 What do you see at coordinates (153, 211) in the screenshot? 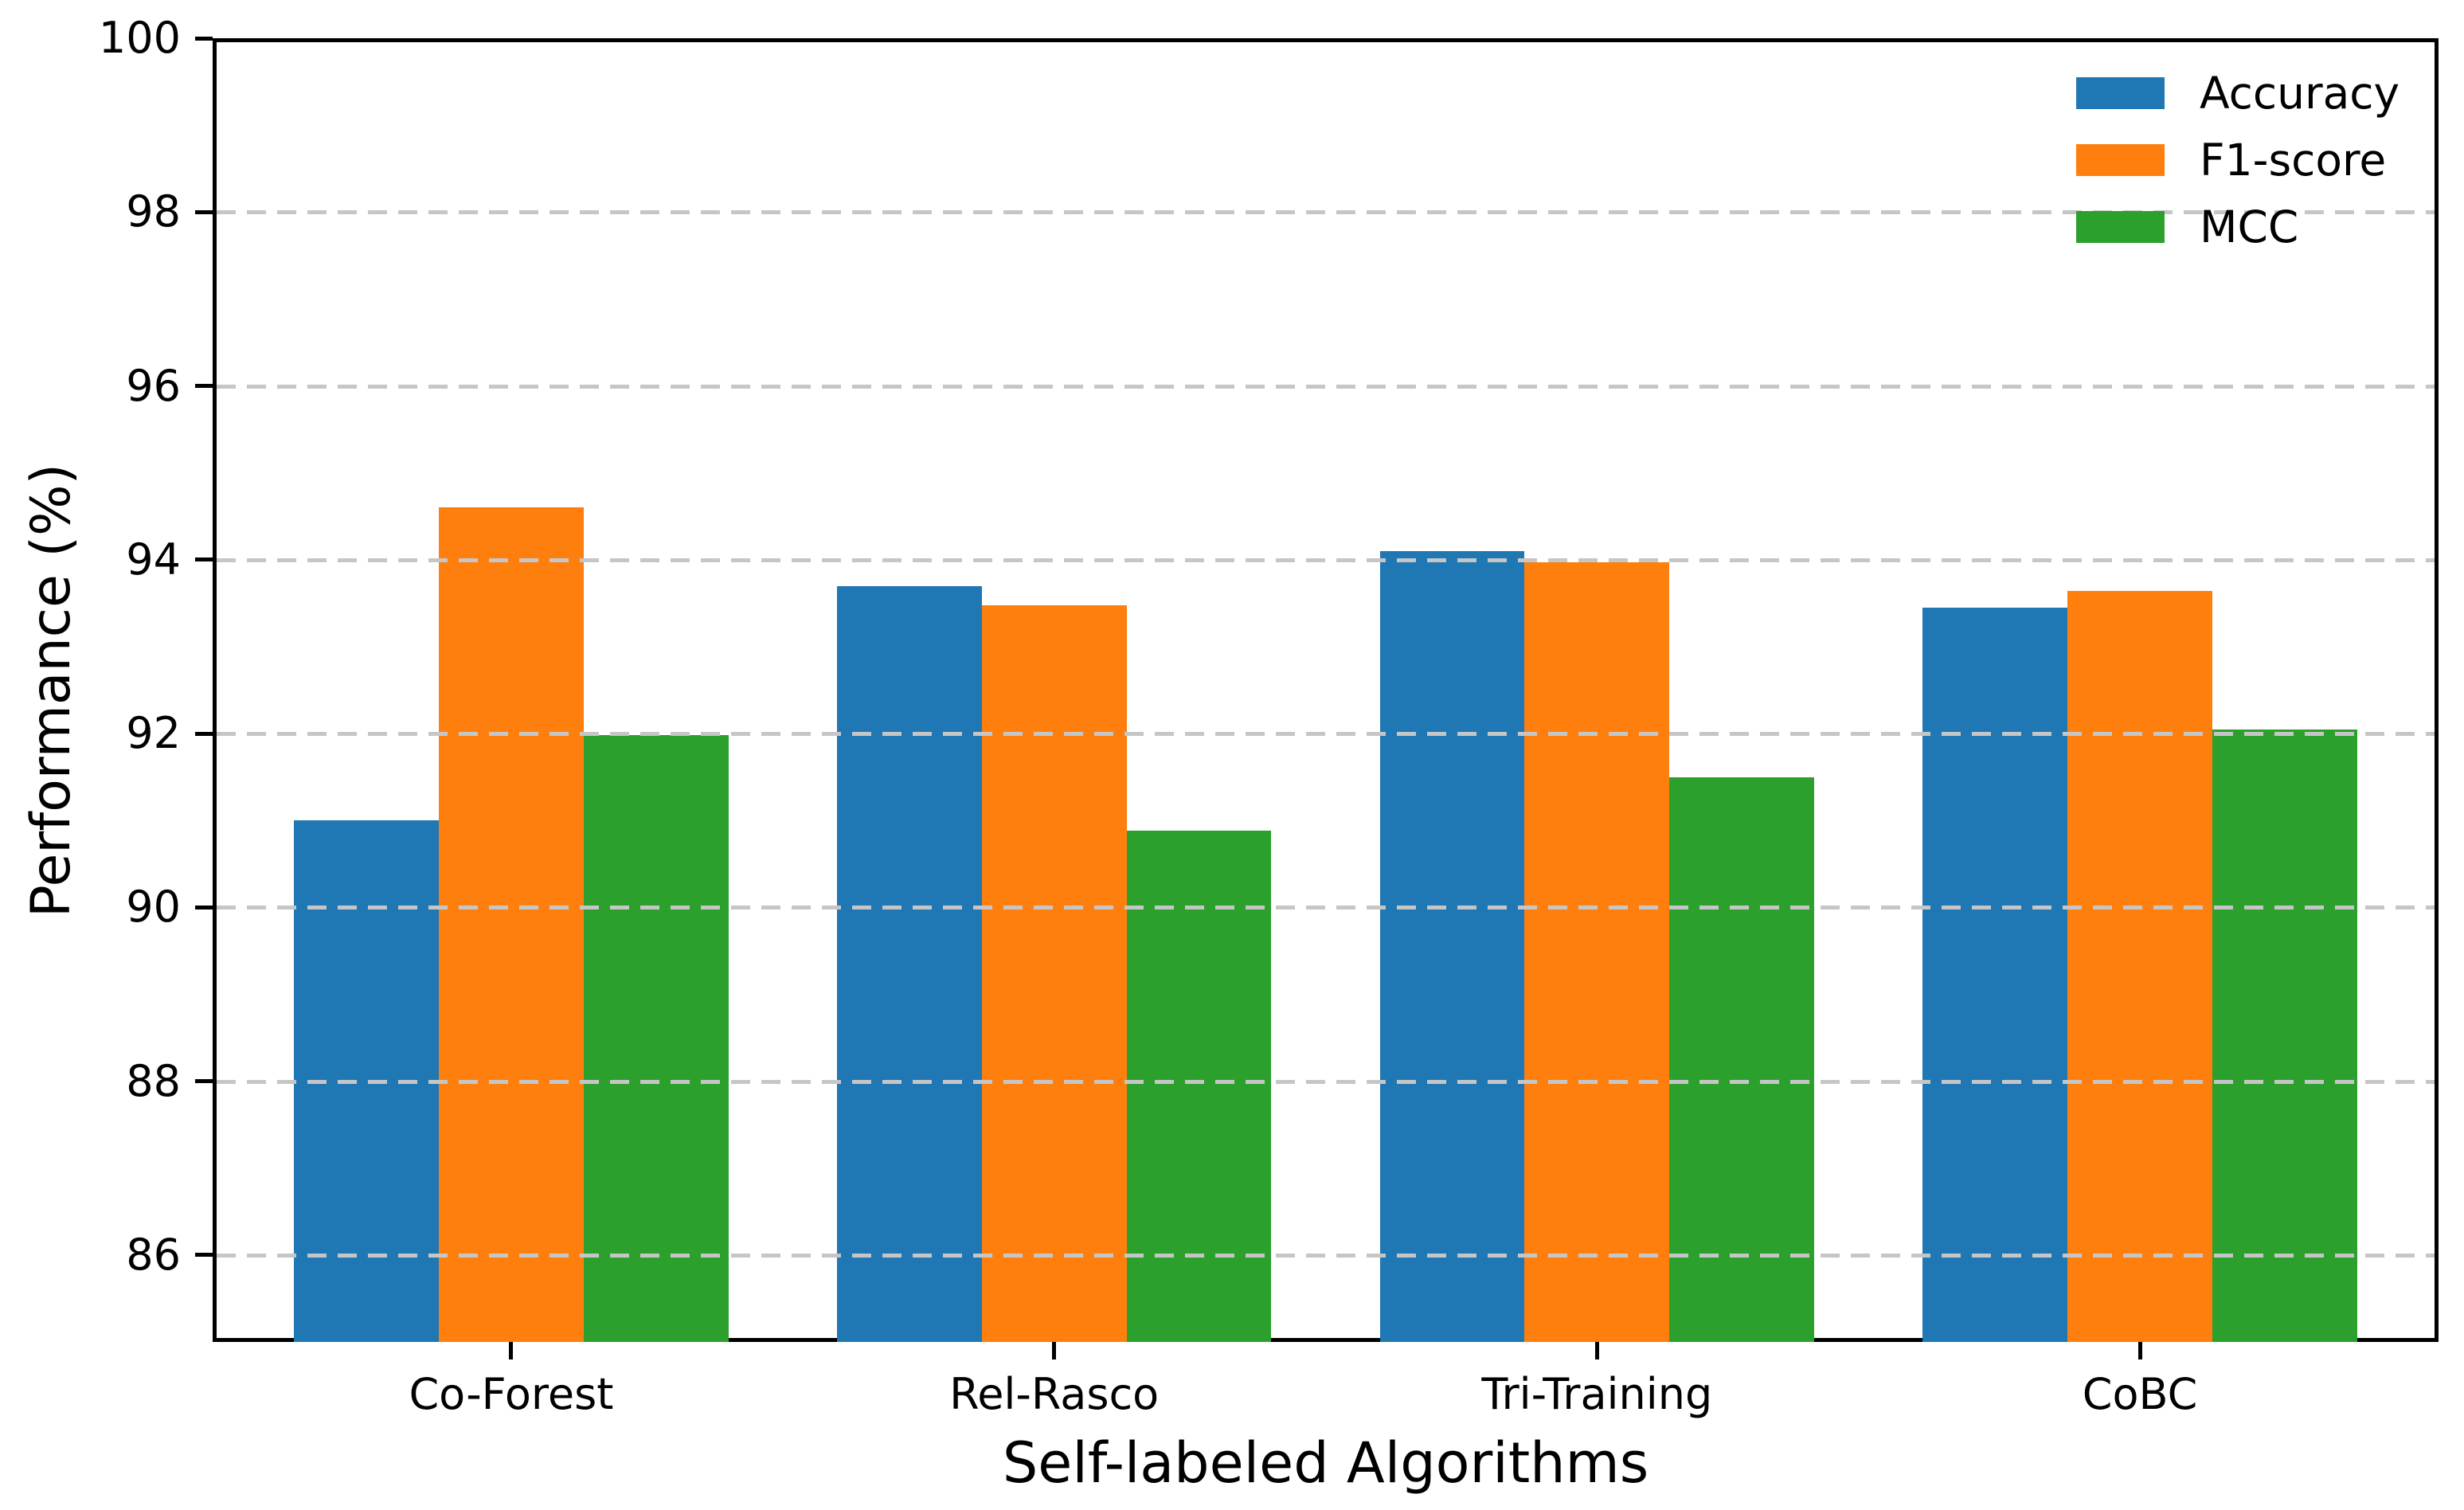
I see `y-tick-label: 98` at bounding box center [153, 211].